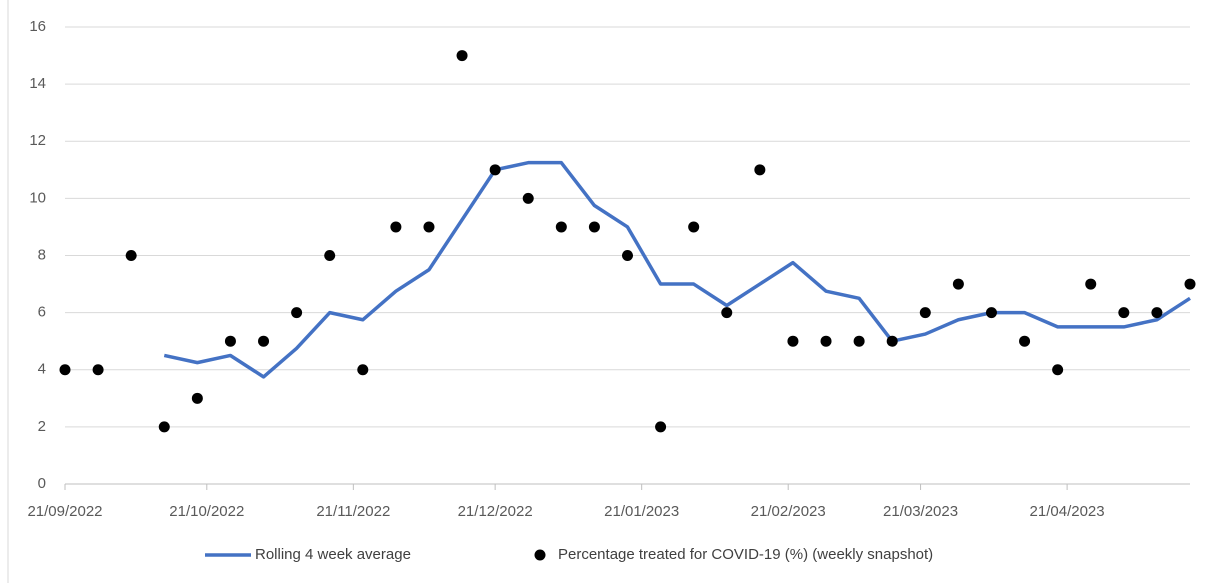 This screenshot has height=583, width=1213. Describe the element at coordinates (206, 511) in the screenshot. I see `x-tick-label: 21/10/2022` at that location.